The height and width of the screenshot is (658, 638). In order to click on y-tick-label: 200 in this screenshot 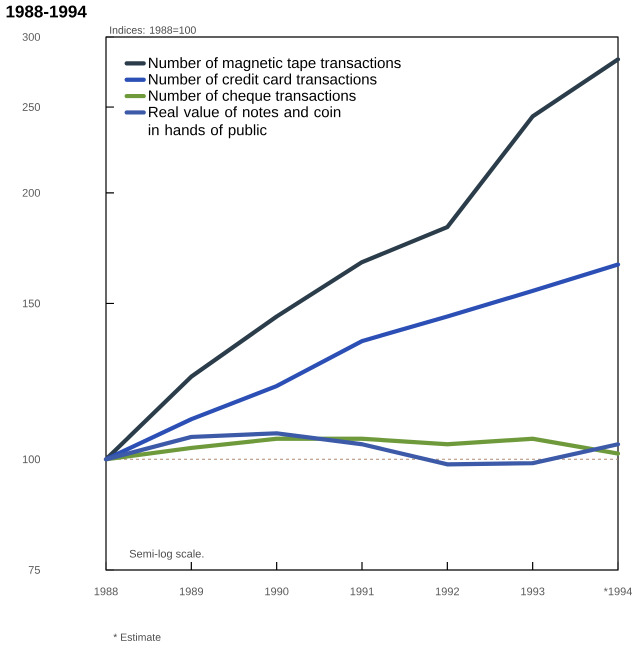, I will do `click(31, 192)`.